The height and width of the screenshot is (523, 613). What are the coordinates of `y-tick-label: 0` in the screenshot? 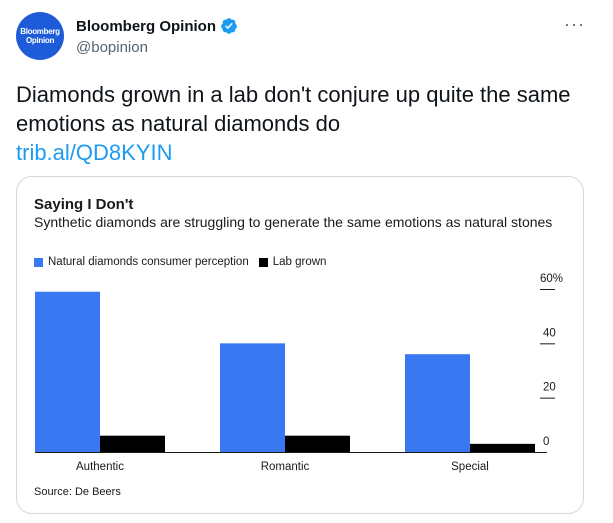 It's located at (546, 442).